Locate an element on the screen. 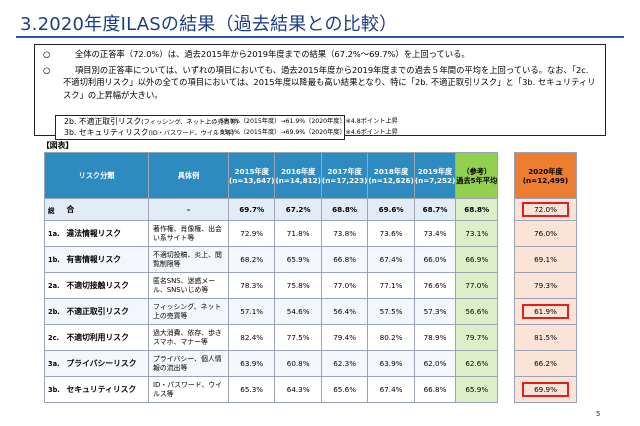 This screenshot has height=426, width=640. cell-2018: 80.2% is located at coordinates (391, 337).